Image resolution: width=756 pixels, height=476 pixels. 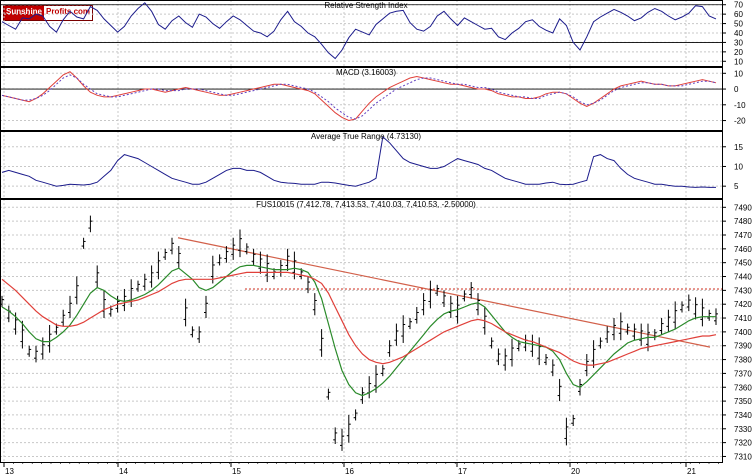 I want to click on x-tick-label: 21, so click(x=691, y=471).